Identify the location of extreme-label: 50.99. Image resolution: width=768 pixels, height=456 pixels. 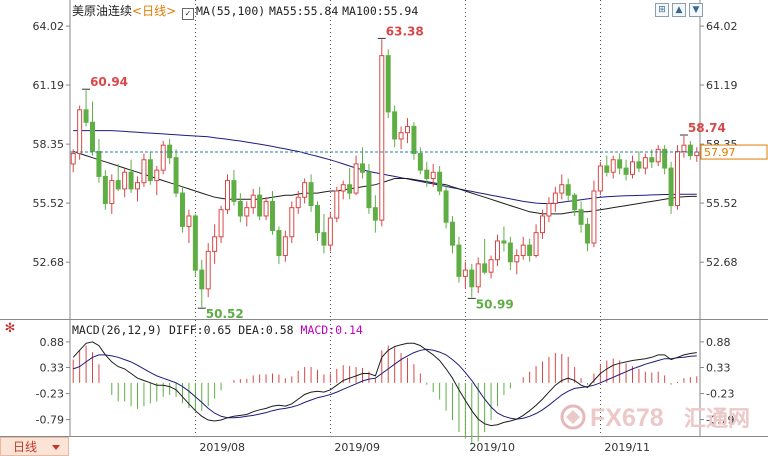
(495, 304).